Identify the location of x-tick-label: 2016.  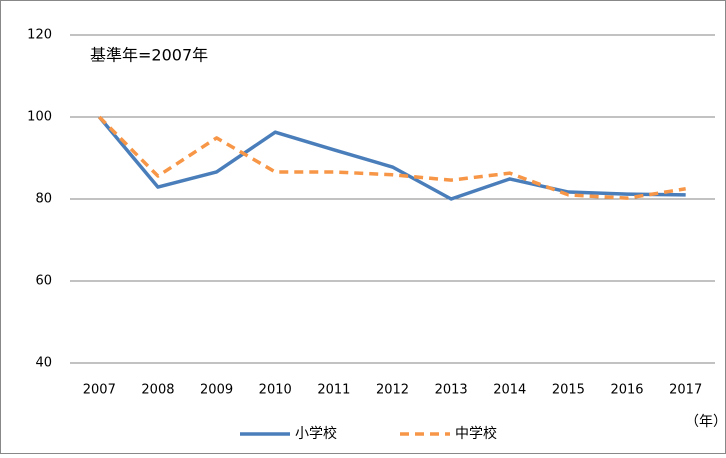
(626, 390).